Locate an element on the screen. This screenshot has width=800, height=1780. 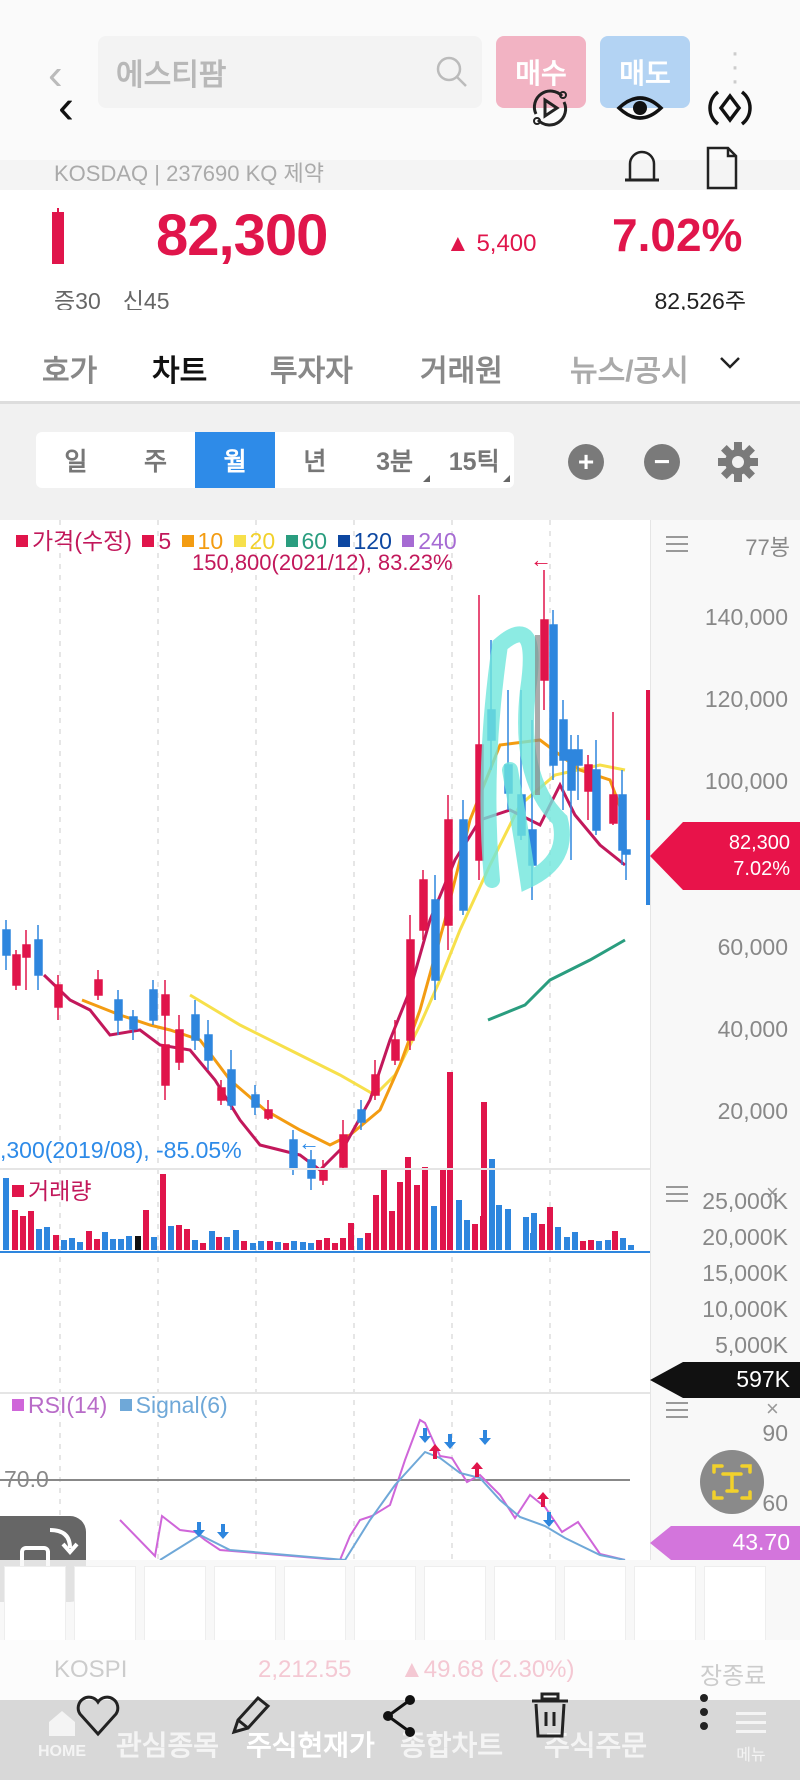
gear-icon is located at coordinates (738, 462).